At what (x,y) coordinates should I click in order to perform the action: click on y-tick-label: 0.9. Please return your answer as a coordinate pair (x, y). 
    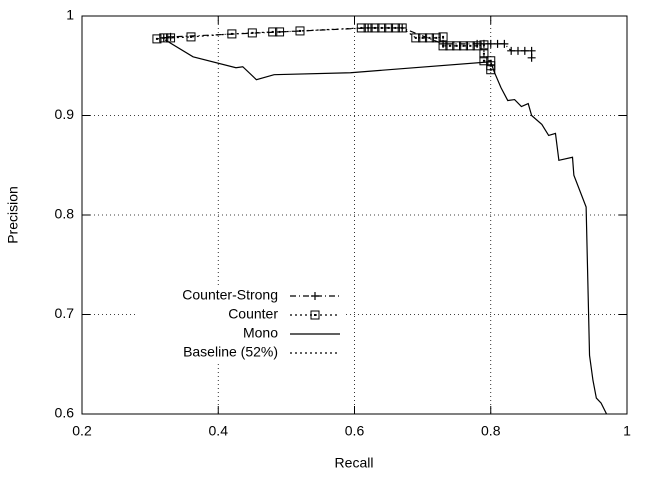
    Looking at the image, I should click on (65, 114).